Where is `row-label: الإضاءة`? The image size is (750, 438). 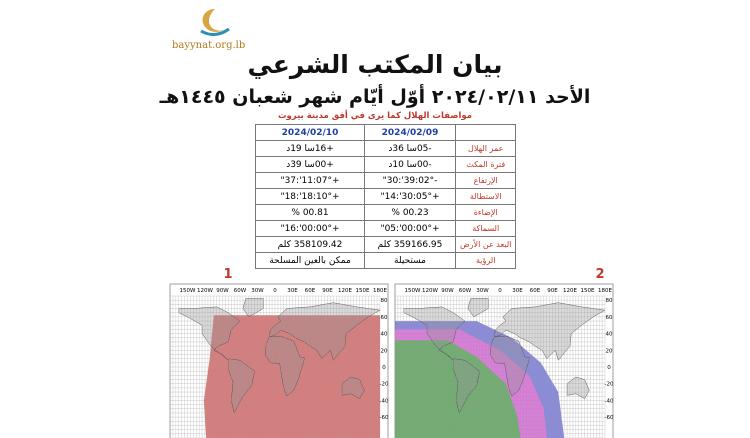
row-label: الإضاءة is located at coordinates (485, 212).